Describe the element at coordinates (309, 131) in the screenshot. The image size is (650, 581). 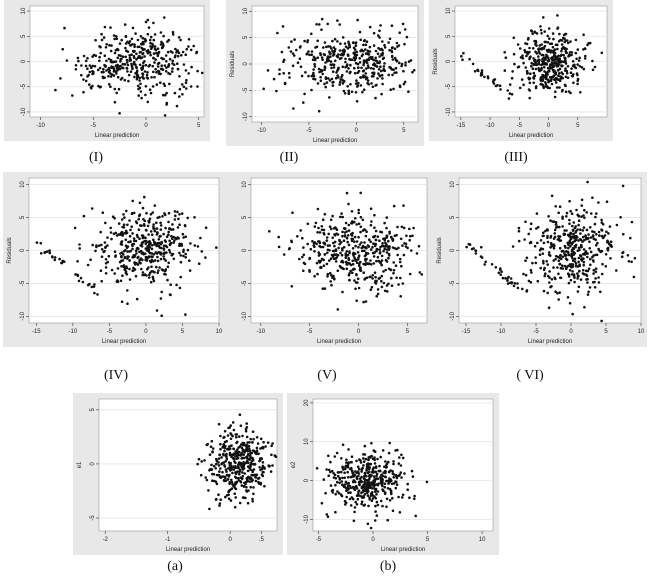
I see `x-tick-label: -5` at that location.